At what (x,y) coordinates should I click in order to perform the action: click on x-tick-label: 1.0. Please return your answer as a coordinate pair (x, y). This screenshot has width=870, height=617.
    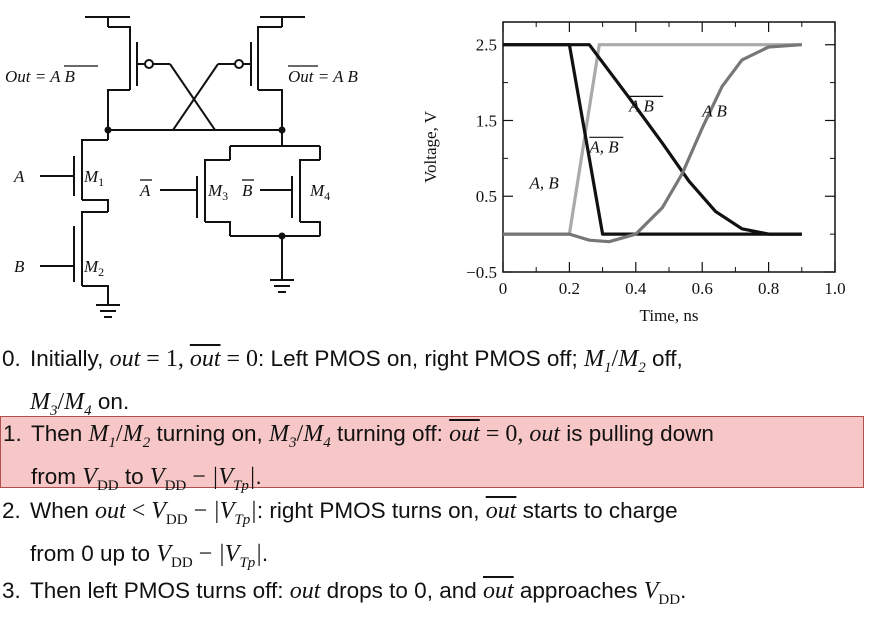
    Looking at the image, I should click on (834, 288).